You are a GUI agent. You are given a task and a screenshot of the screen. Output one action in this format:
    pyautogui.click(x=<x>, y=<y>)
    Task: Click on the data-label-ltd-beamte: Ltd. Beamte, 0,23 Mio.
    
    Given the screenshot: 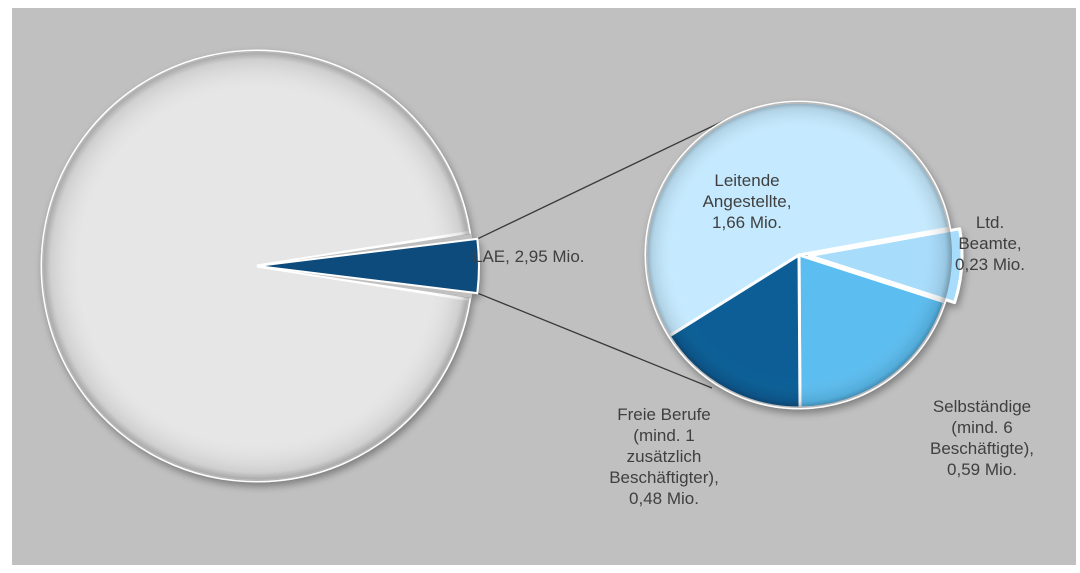 What is the action you would take?
    pyautogui.click(x=990, y=243)
    